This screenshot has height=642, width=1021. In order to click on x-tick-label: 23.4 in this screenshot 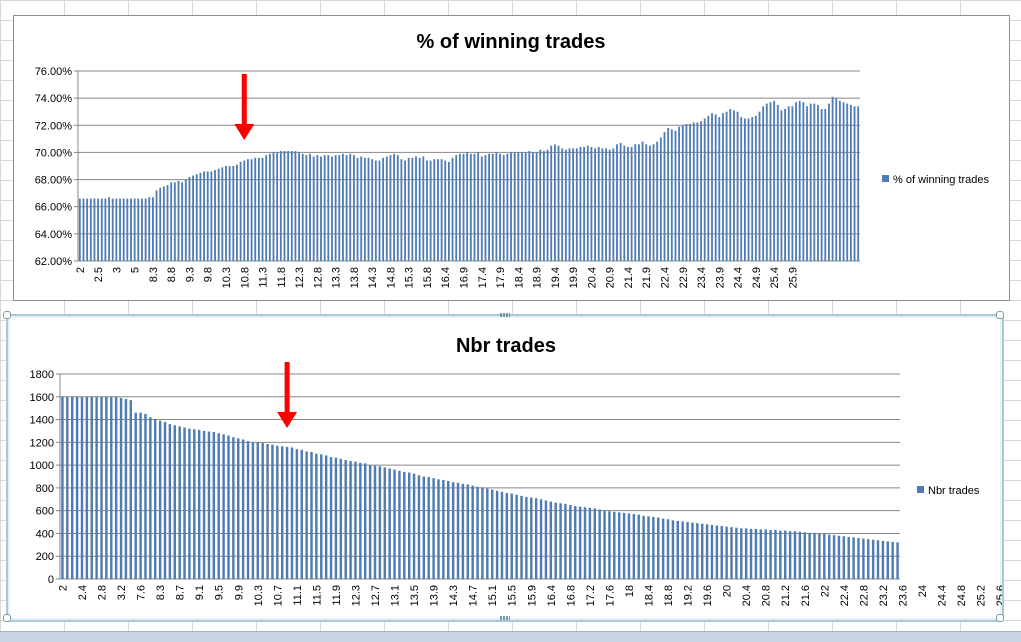, I will do `click(702, 277)`.